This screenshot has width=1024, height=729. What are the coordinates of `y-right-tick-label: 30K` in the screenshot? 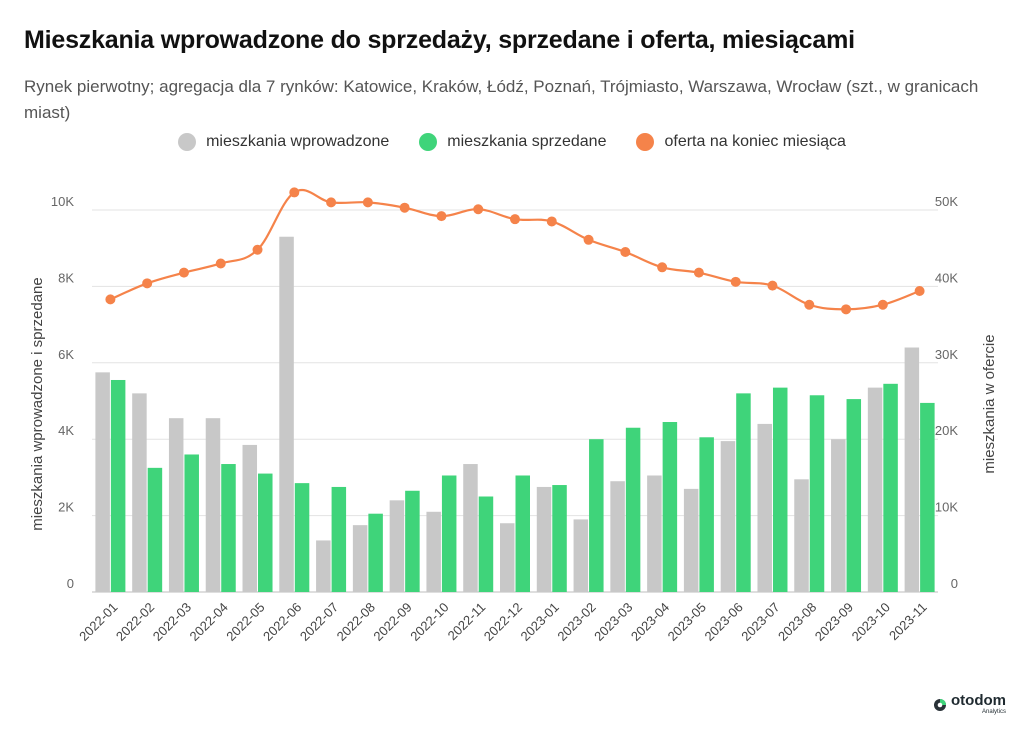 It's located at (946, 354).